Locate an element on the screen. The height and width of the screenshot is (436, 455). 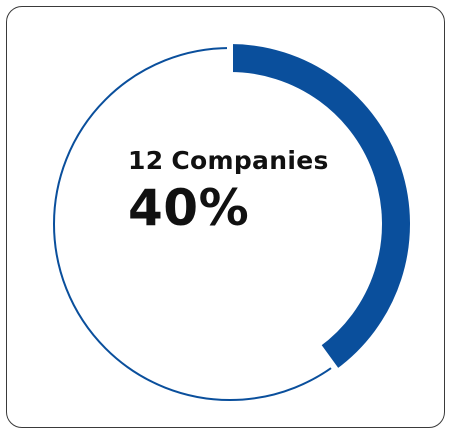
companies-count-line: 12 Companies is located at coordinates (228, 160).